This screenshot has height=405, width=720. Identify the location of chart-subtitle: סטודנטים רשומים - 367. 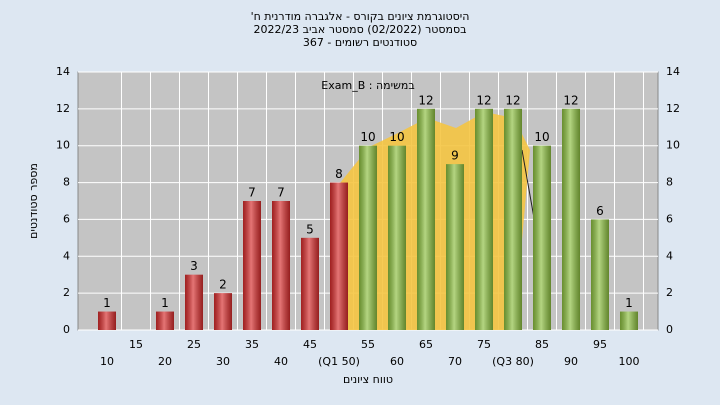
(360, 42).